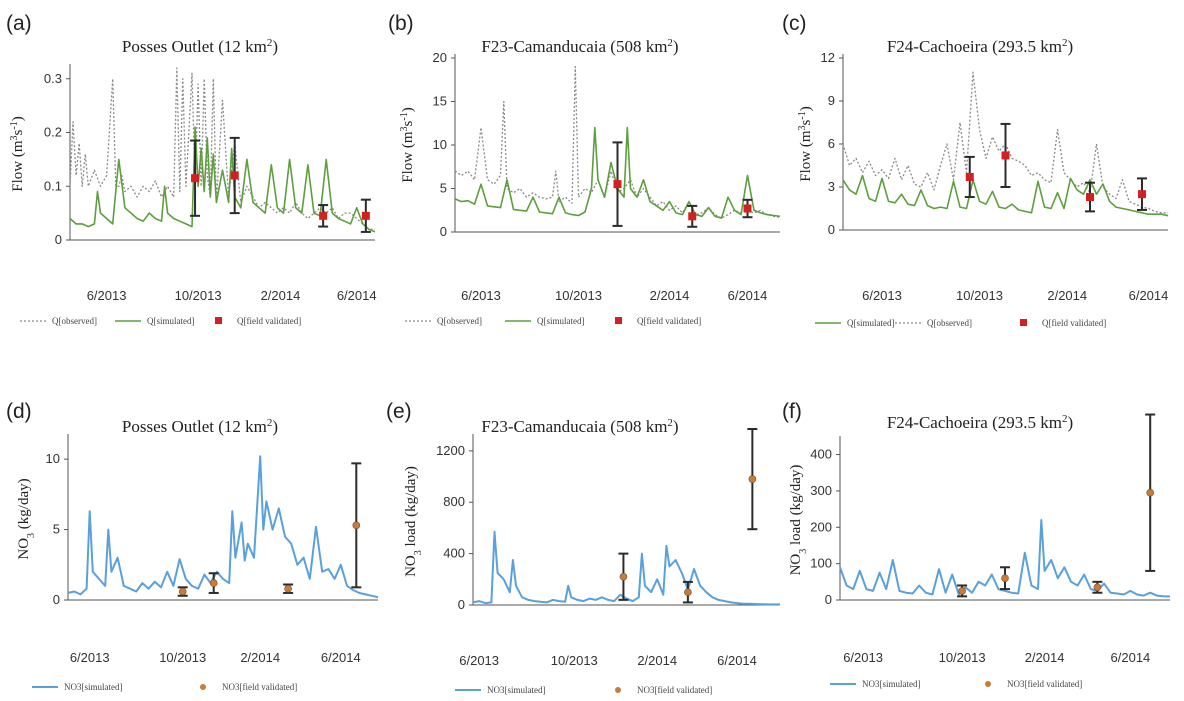 The image size is (1184, 701). What do you see at coordinates (831, 186) in the screenshot?
I see `y-tick-label: 3` at bounding box center [831, 186].